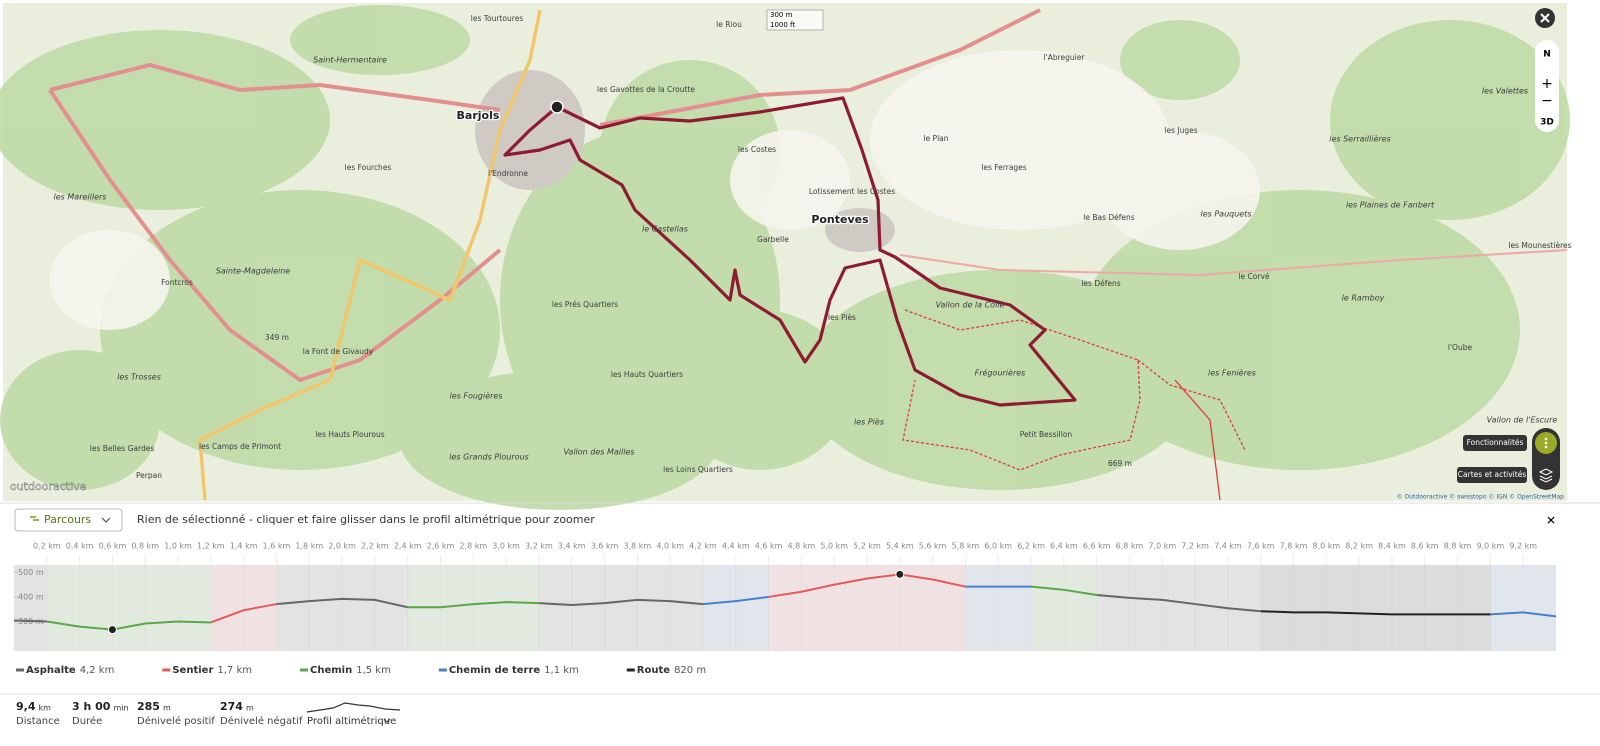 Image resolution: width=1600 pixels, height=746 pixels. What do you see at coordinates (665, 229) in the screenshot?
I see `place-label: le Castellas` at bounding box center [665, 229].